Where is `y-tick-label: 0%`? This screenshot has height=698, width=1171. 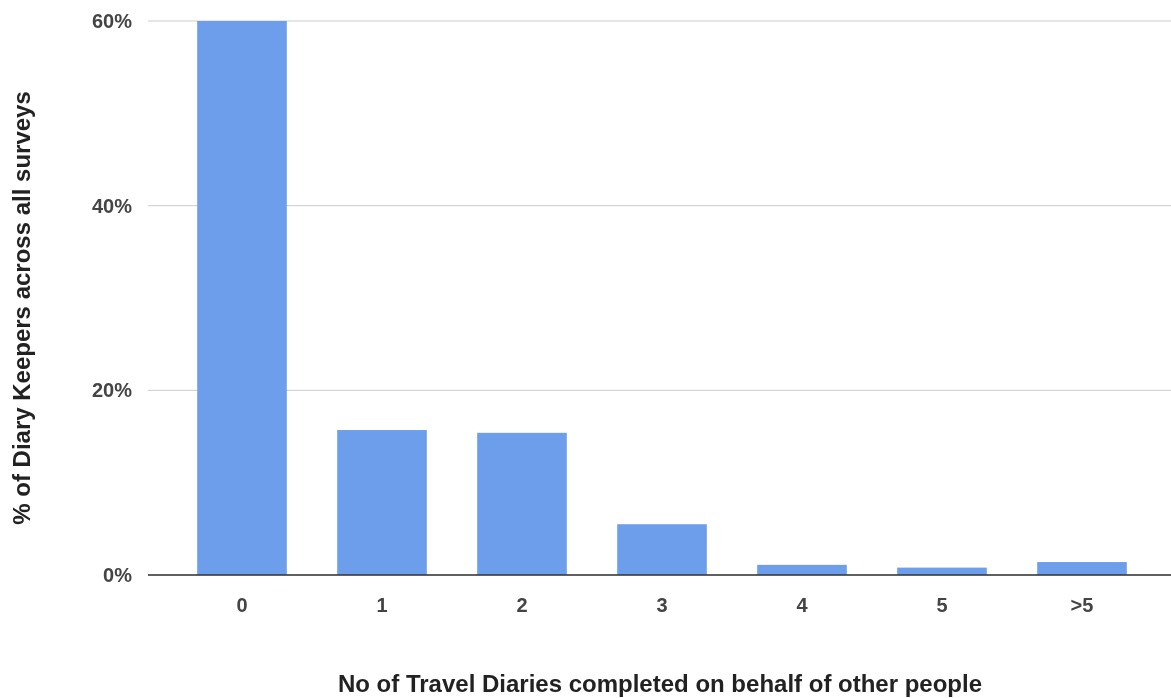
y-tick-label: 0% is located at coordinates (118, 575).